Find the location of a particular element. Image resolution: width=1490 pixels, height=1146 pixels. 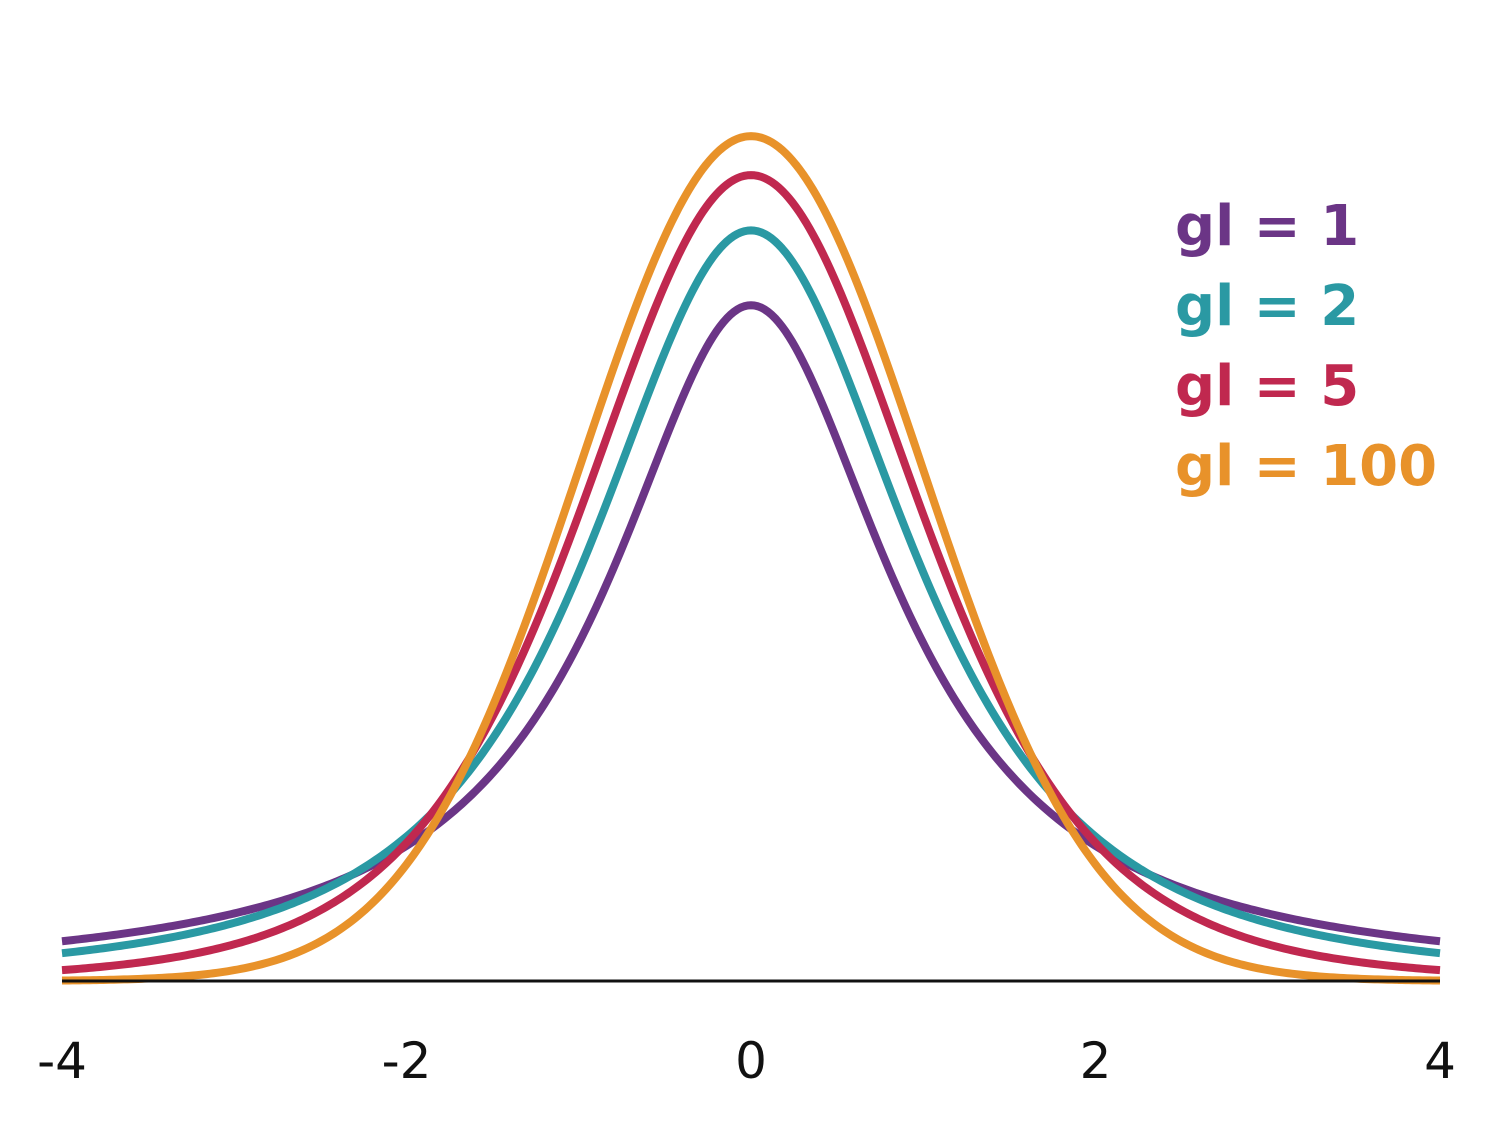

legend-entry-df-1: gl = 1 is located at coordinates (1267, 226).